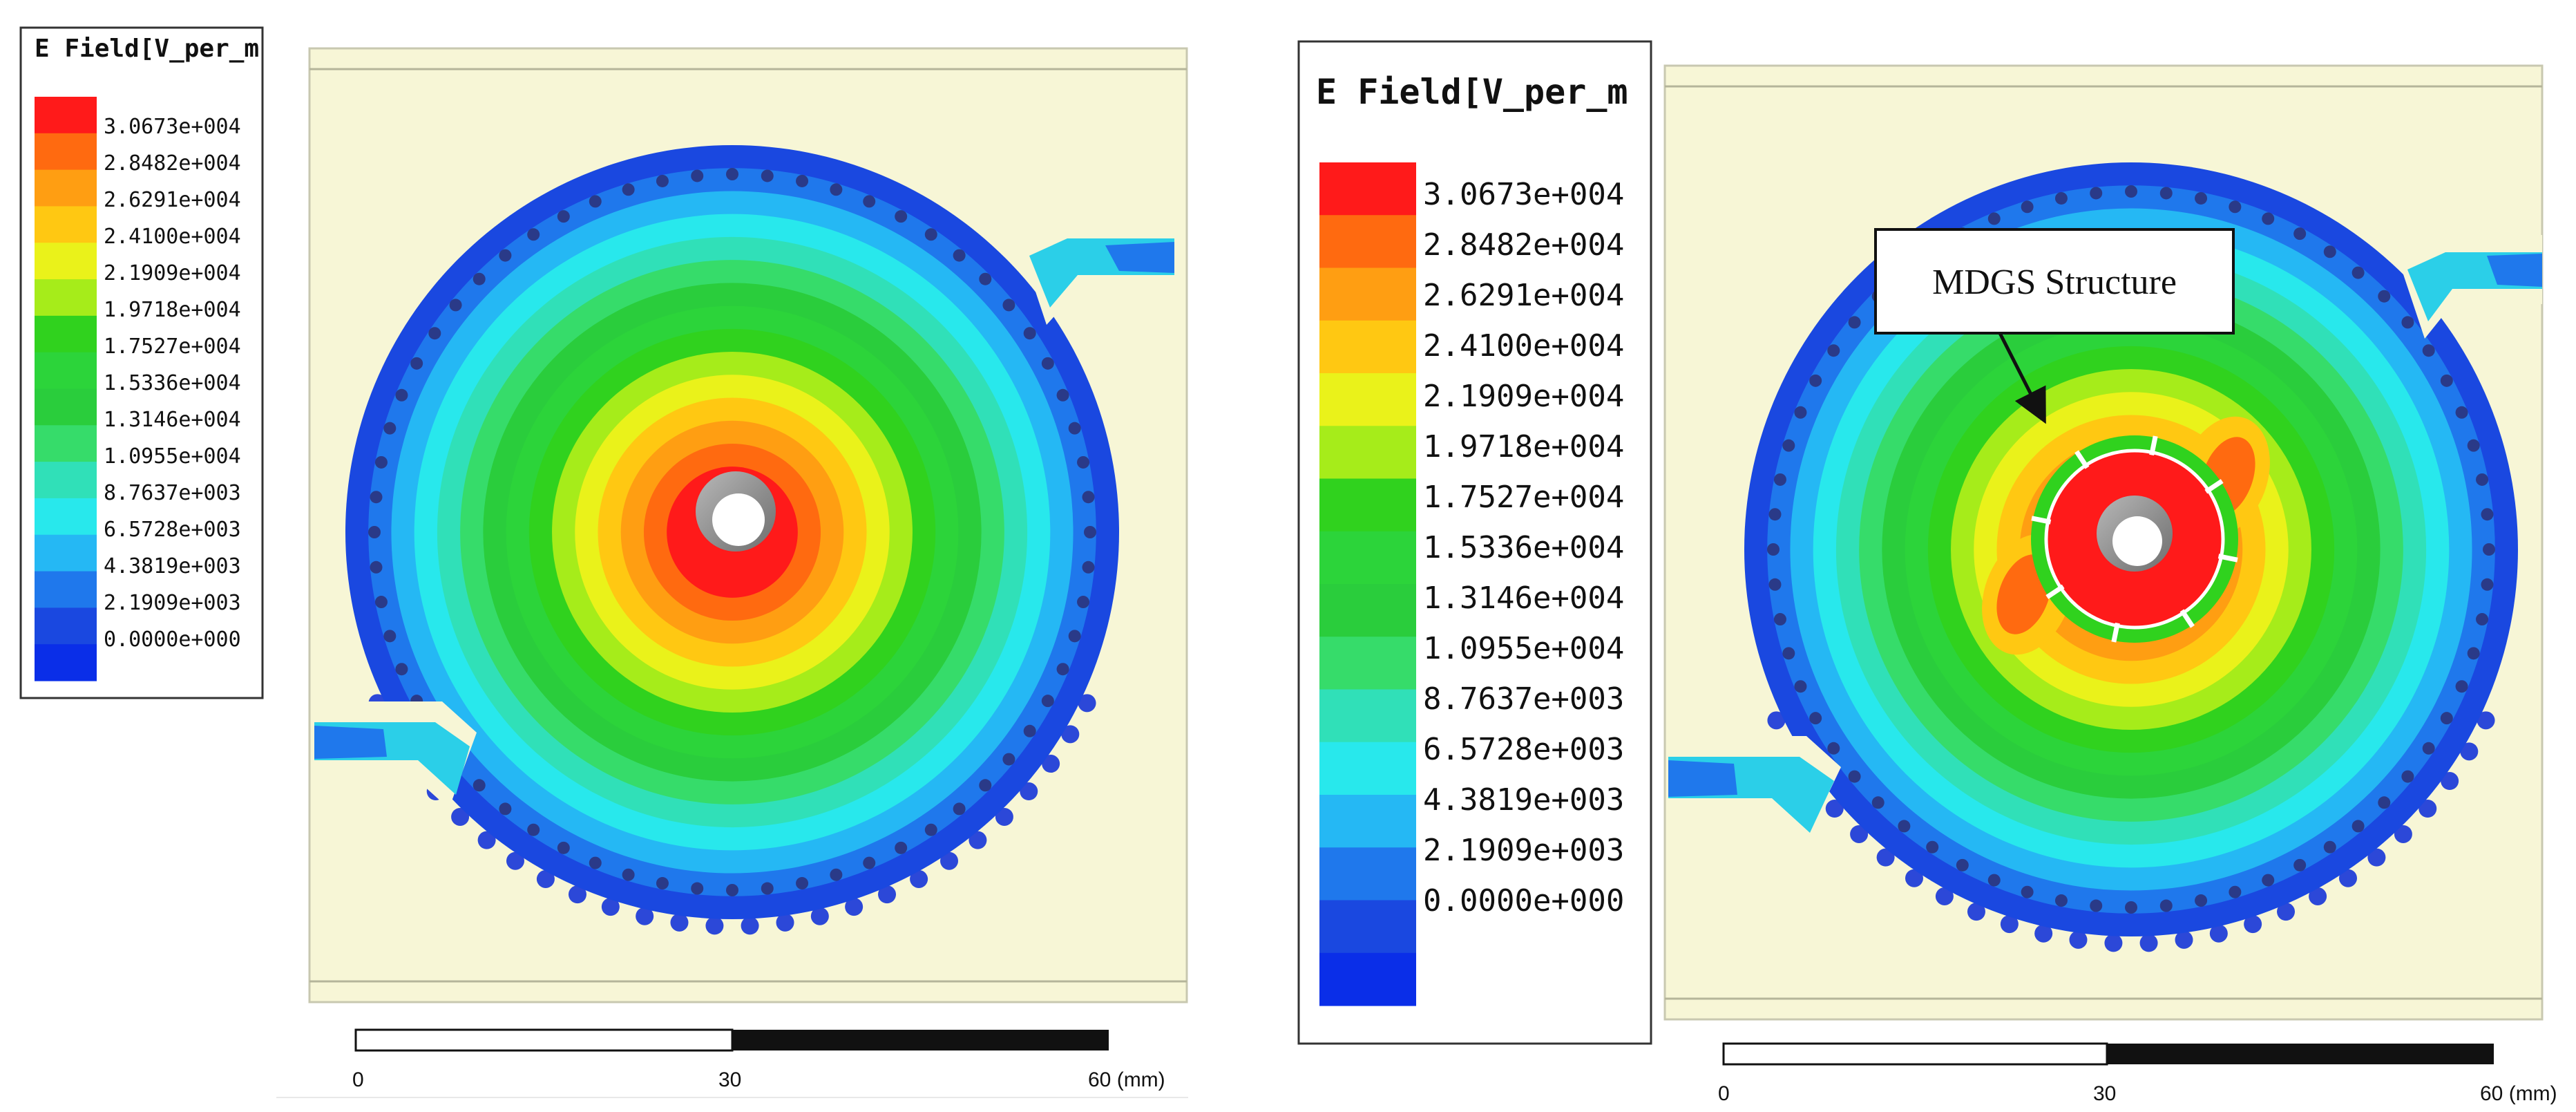  Describe the element at coordinates (395, 755) in the screenshot. I see `feed-port-left` at that location.